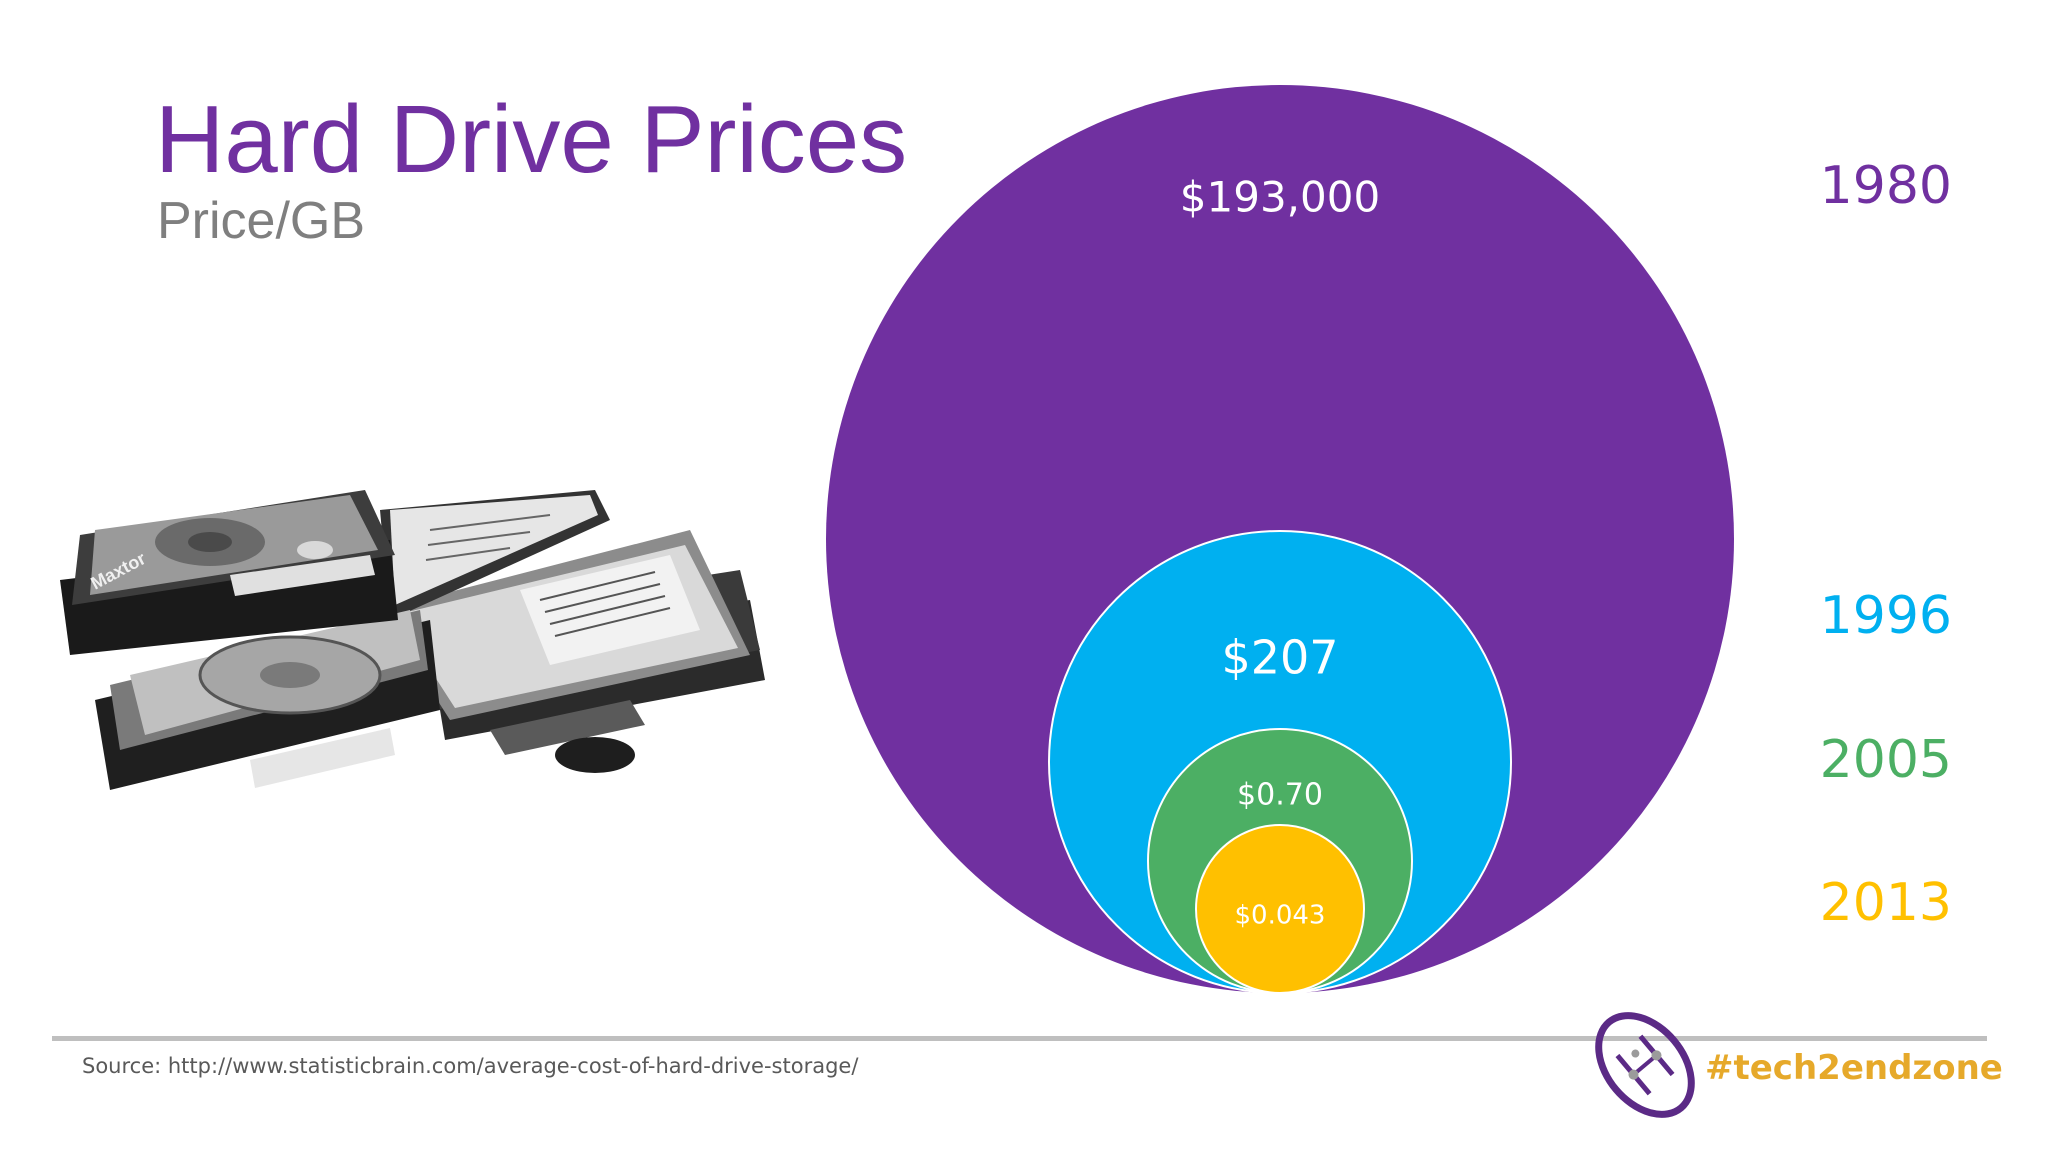 This screenshot has height=1152, width=2048. What do you see at coordinates (1280, 795) in the screenshot?
I see `price-label-2005: $0.70` at bounding box center [1280, 795].